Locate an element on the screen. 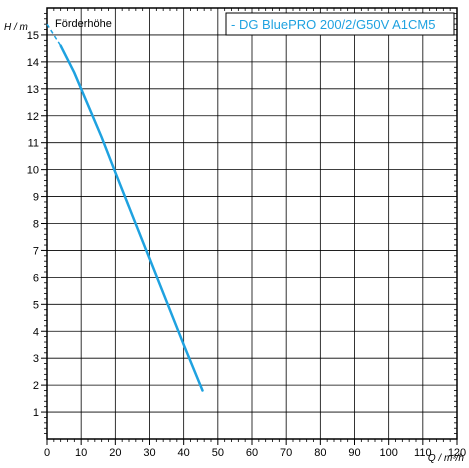 This screenshot has height=468, width=469. y-tick-label: 13 is located at coordinates (33, 90).